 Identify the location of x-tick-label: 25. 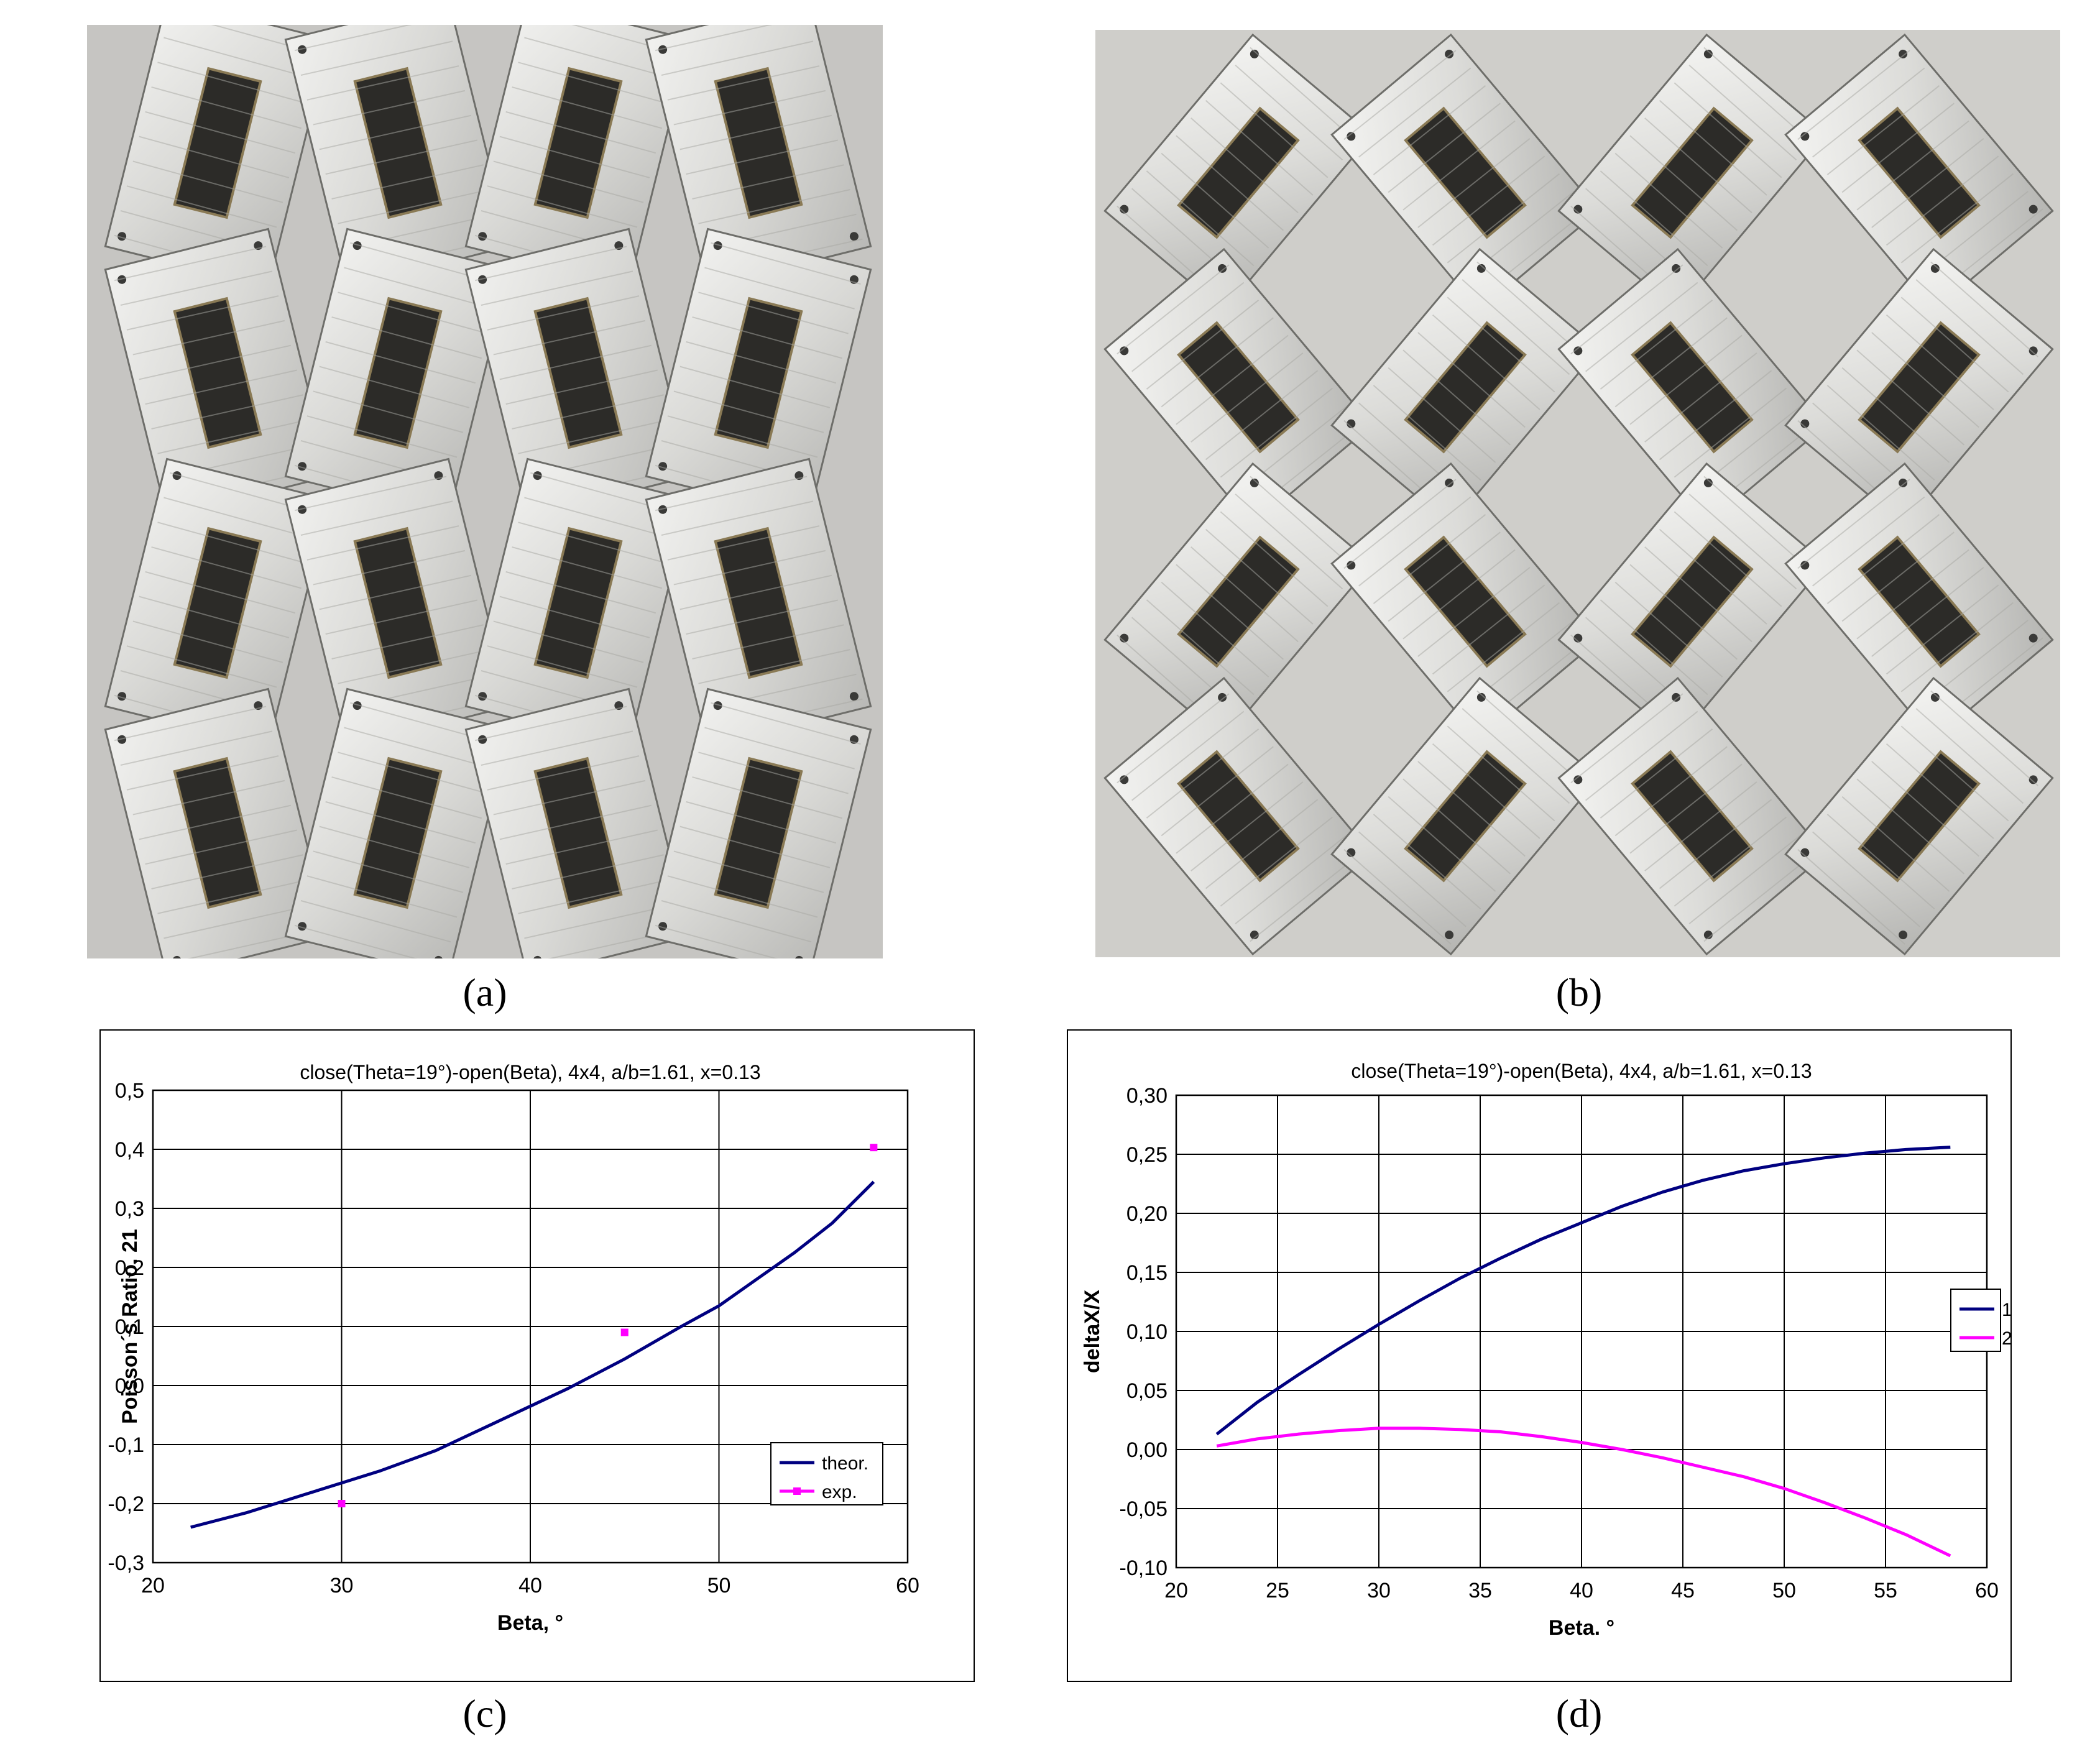
(1277, 1590).